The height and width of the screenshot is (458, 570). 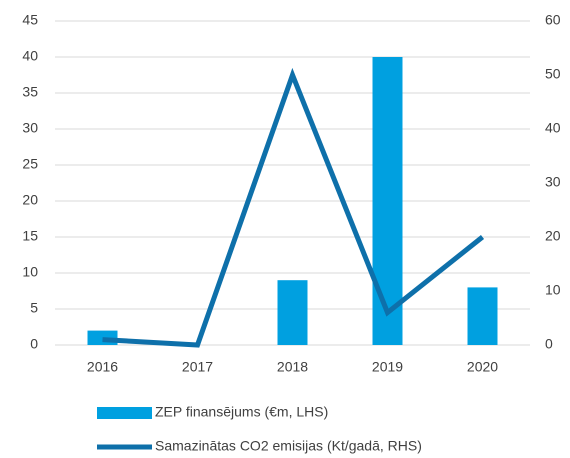 I want to click on y2-tick-label: 60, so click(x=553, y=20).